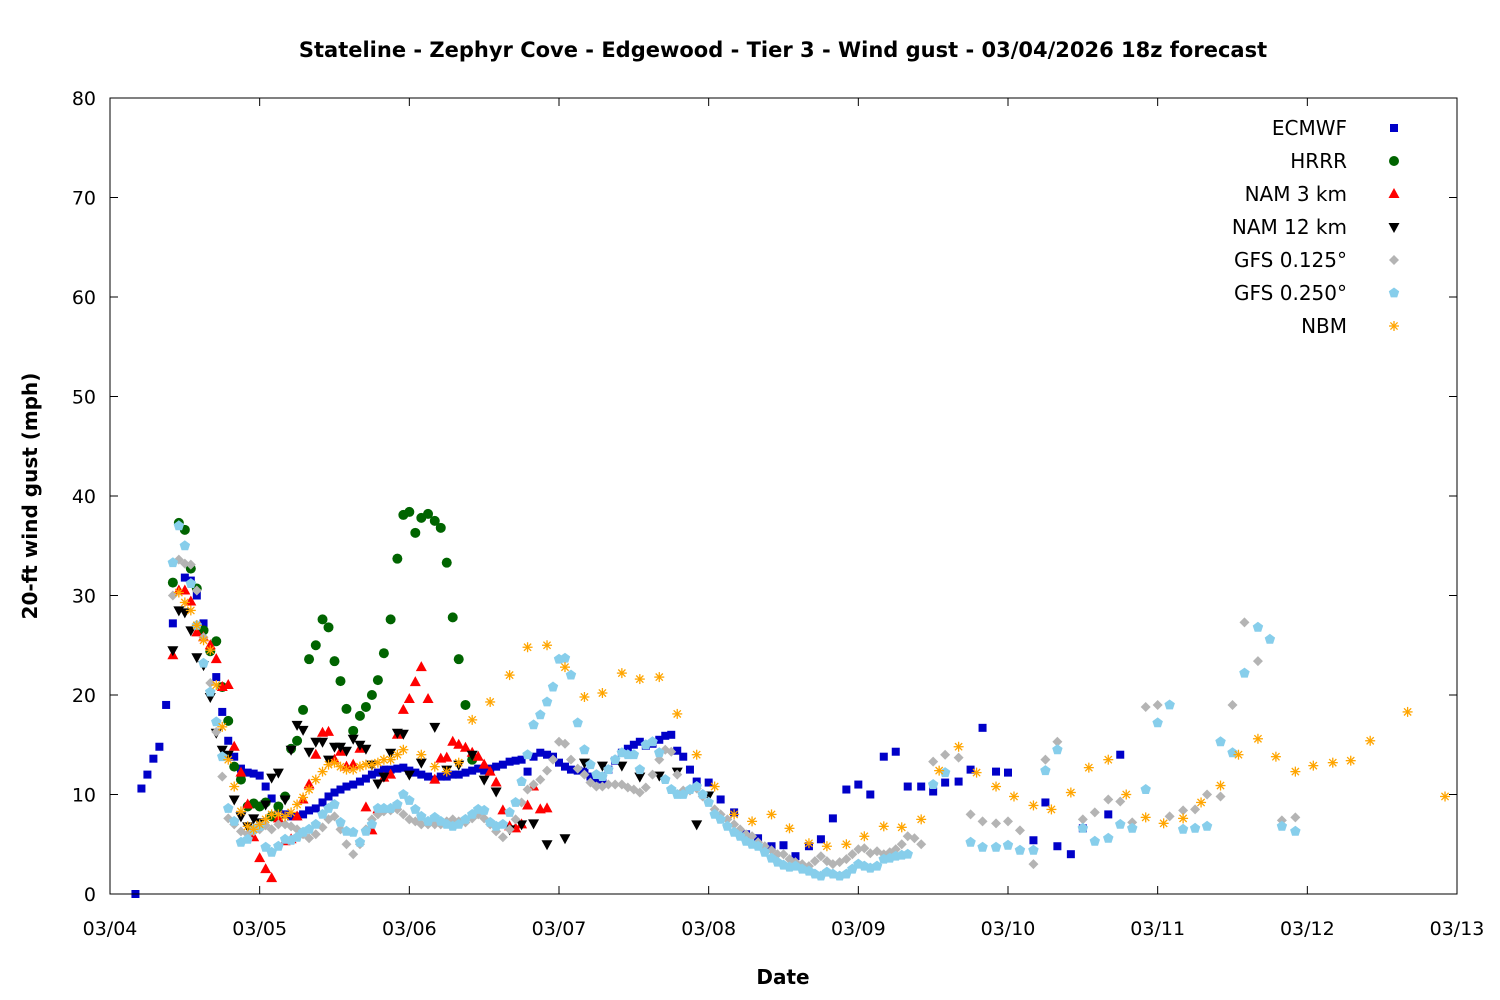 This screenshot has width=1500, height=1000. Describe the element at coordinates (1309, 128) in the screenshot. I see `legend-label: ECMWF` at that location.